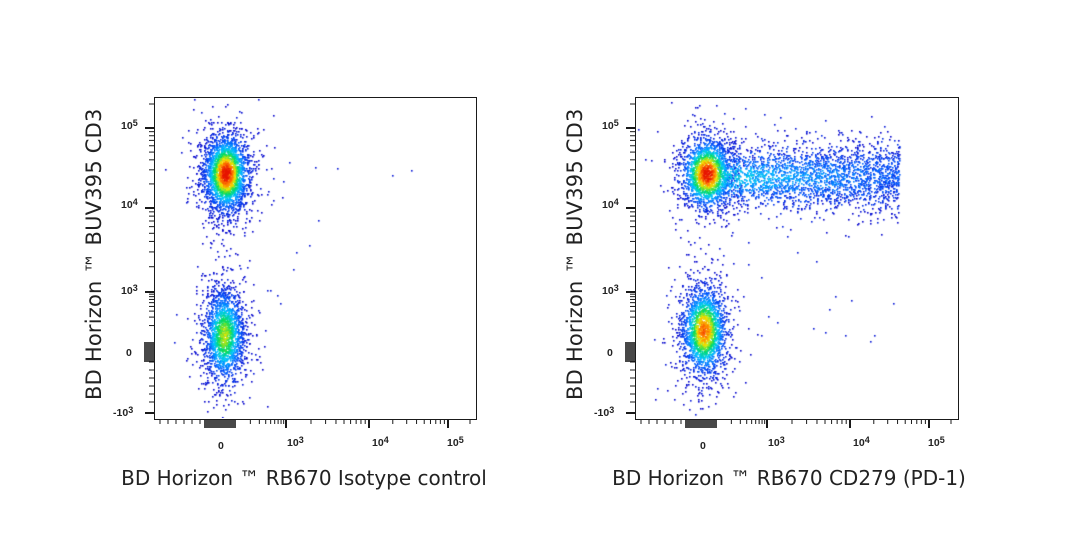 The height and width of the screenshot is (557, 1071). Describe the element at coordinates (304, 478) in the screenshot. I see `x-axis-label: BD Horizon ™ RB670 Isotype control` at that location.